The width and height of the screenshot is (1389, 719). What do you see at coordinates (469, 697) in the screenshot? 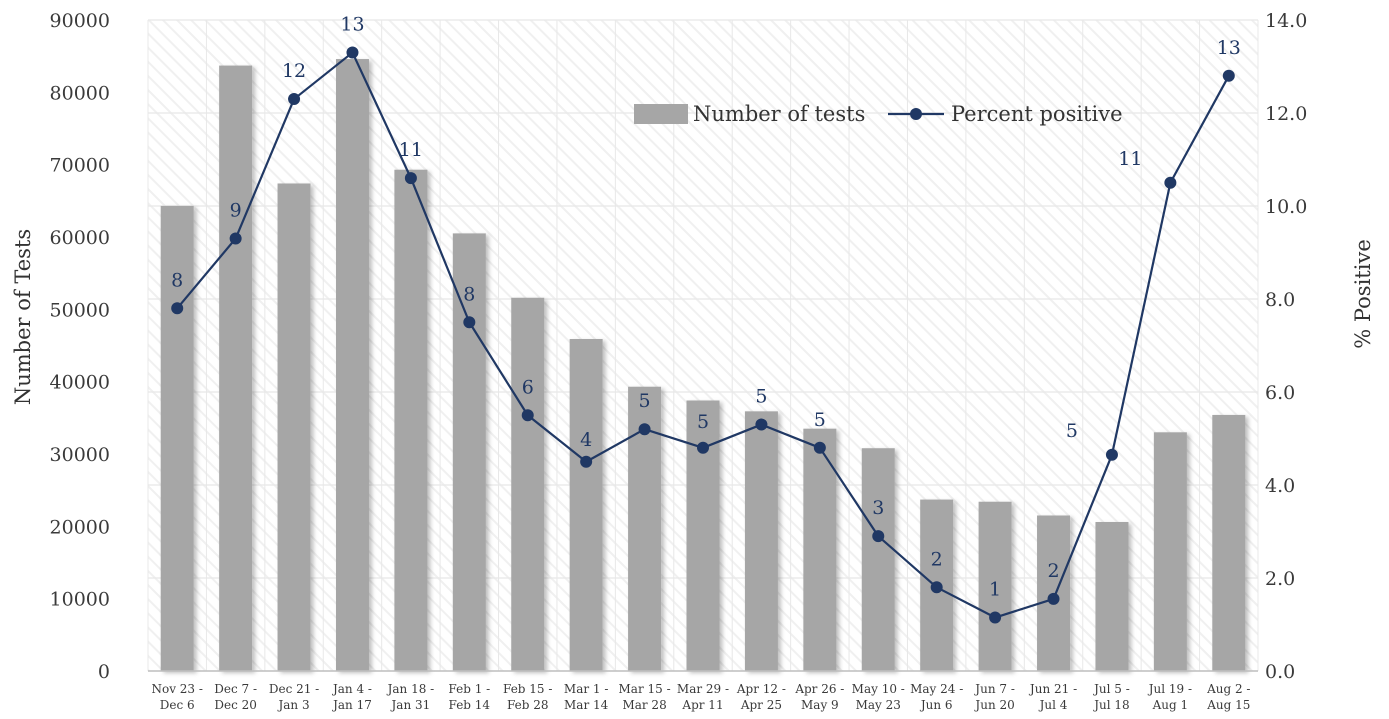
I see `x-tick-label: Feb 1 - Feb 14` at bounding box center [469, 697].